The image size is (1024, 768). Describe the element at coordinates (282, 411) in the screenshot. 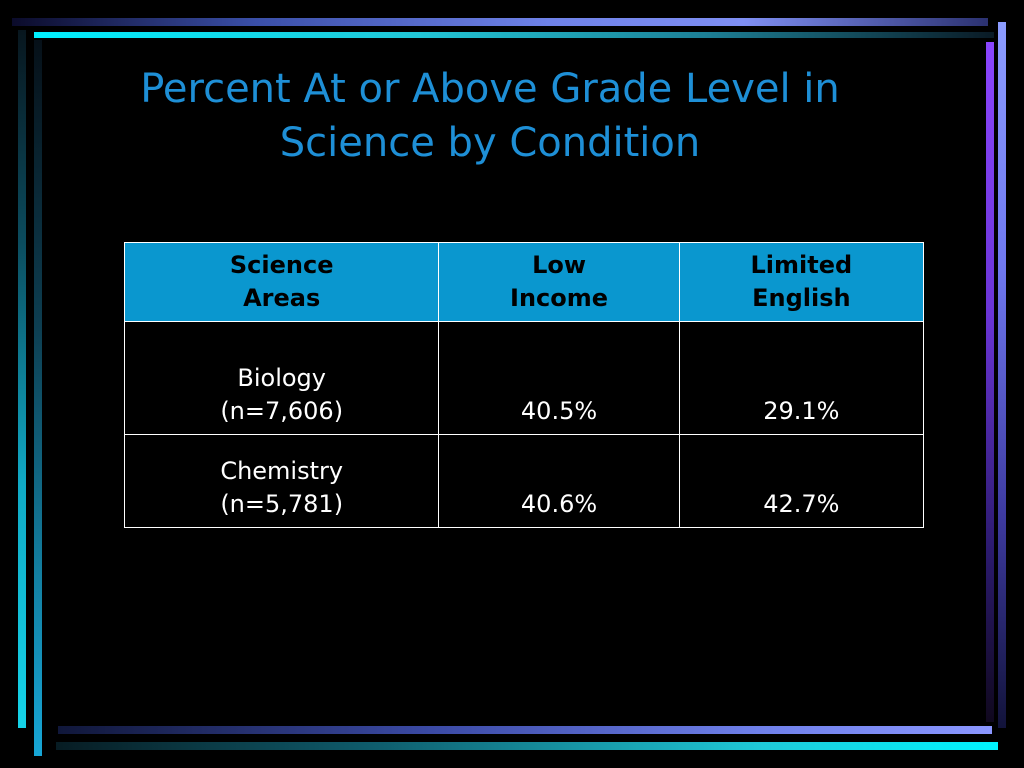

I see `sample-size: (n=7,606)` at that location.